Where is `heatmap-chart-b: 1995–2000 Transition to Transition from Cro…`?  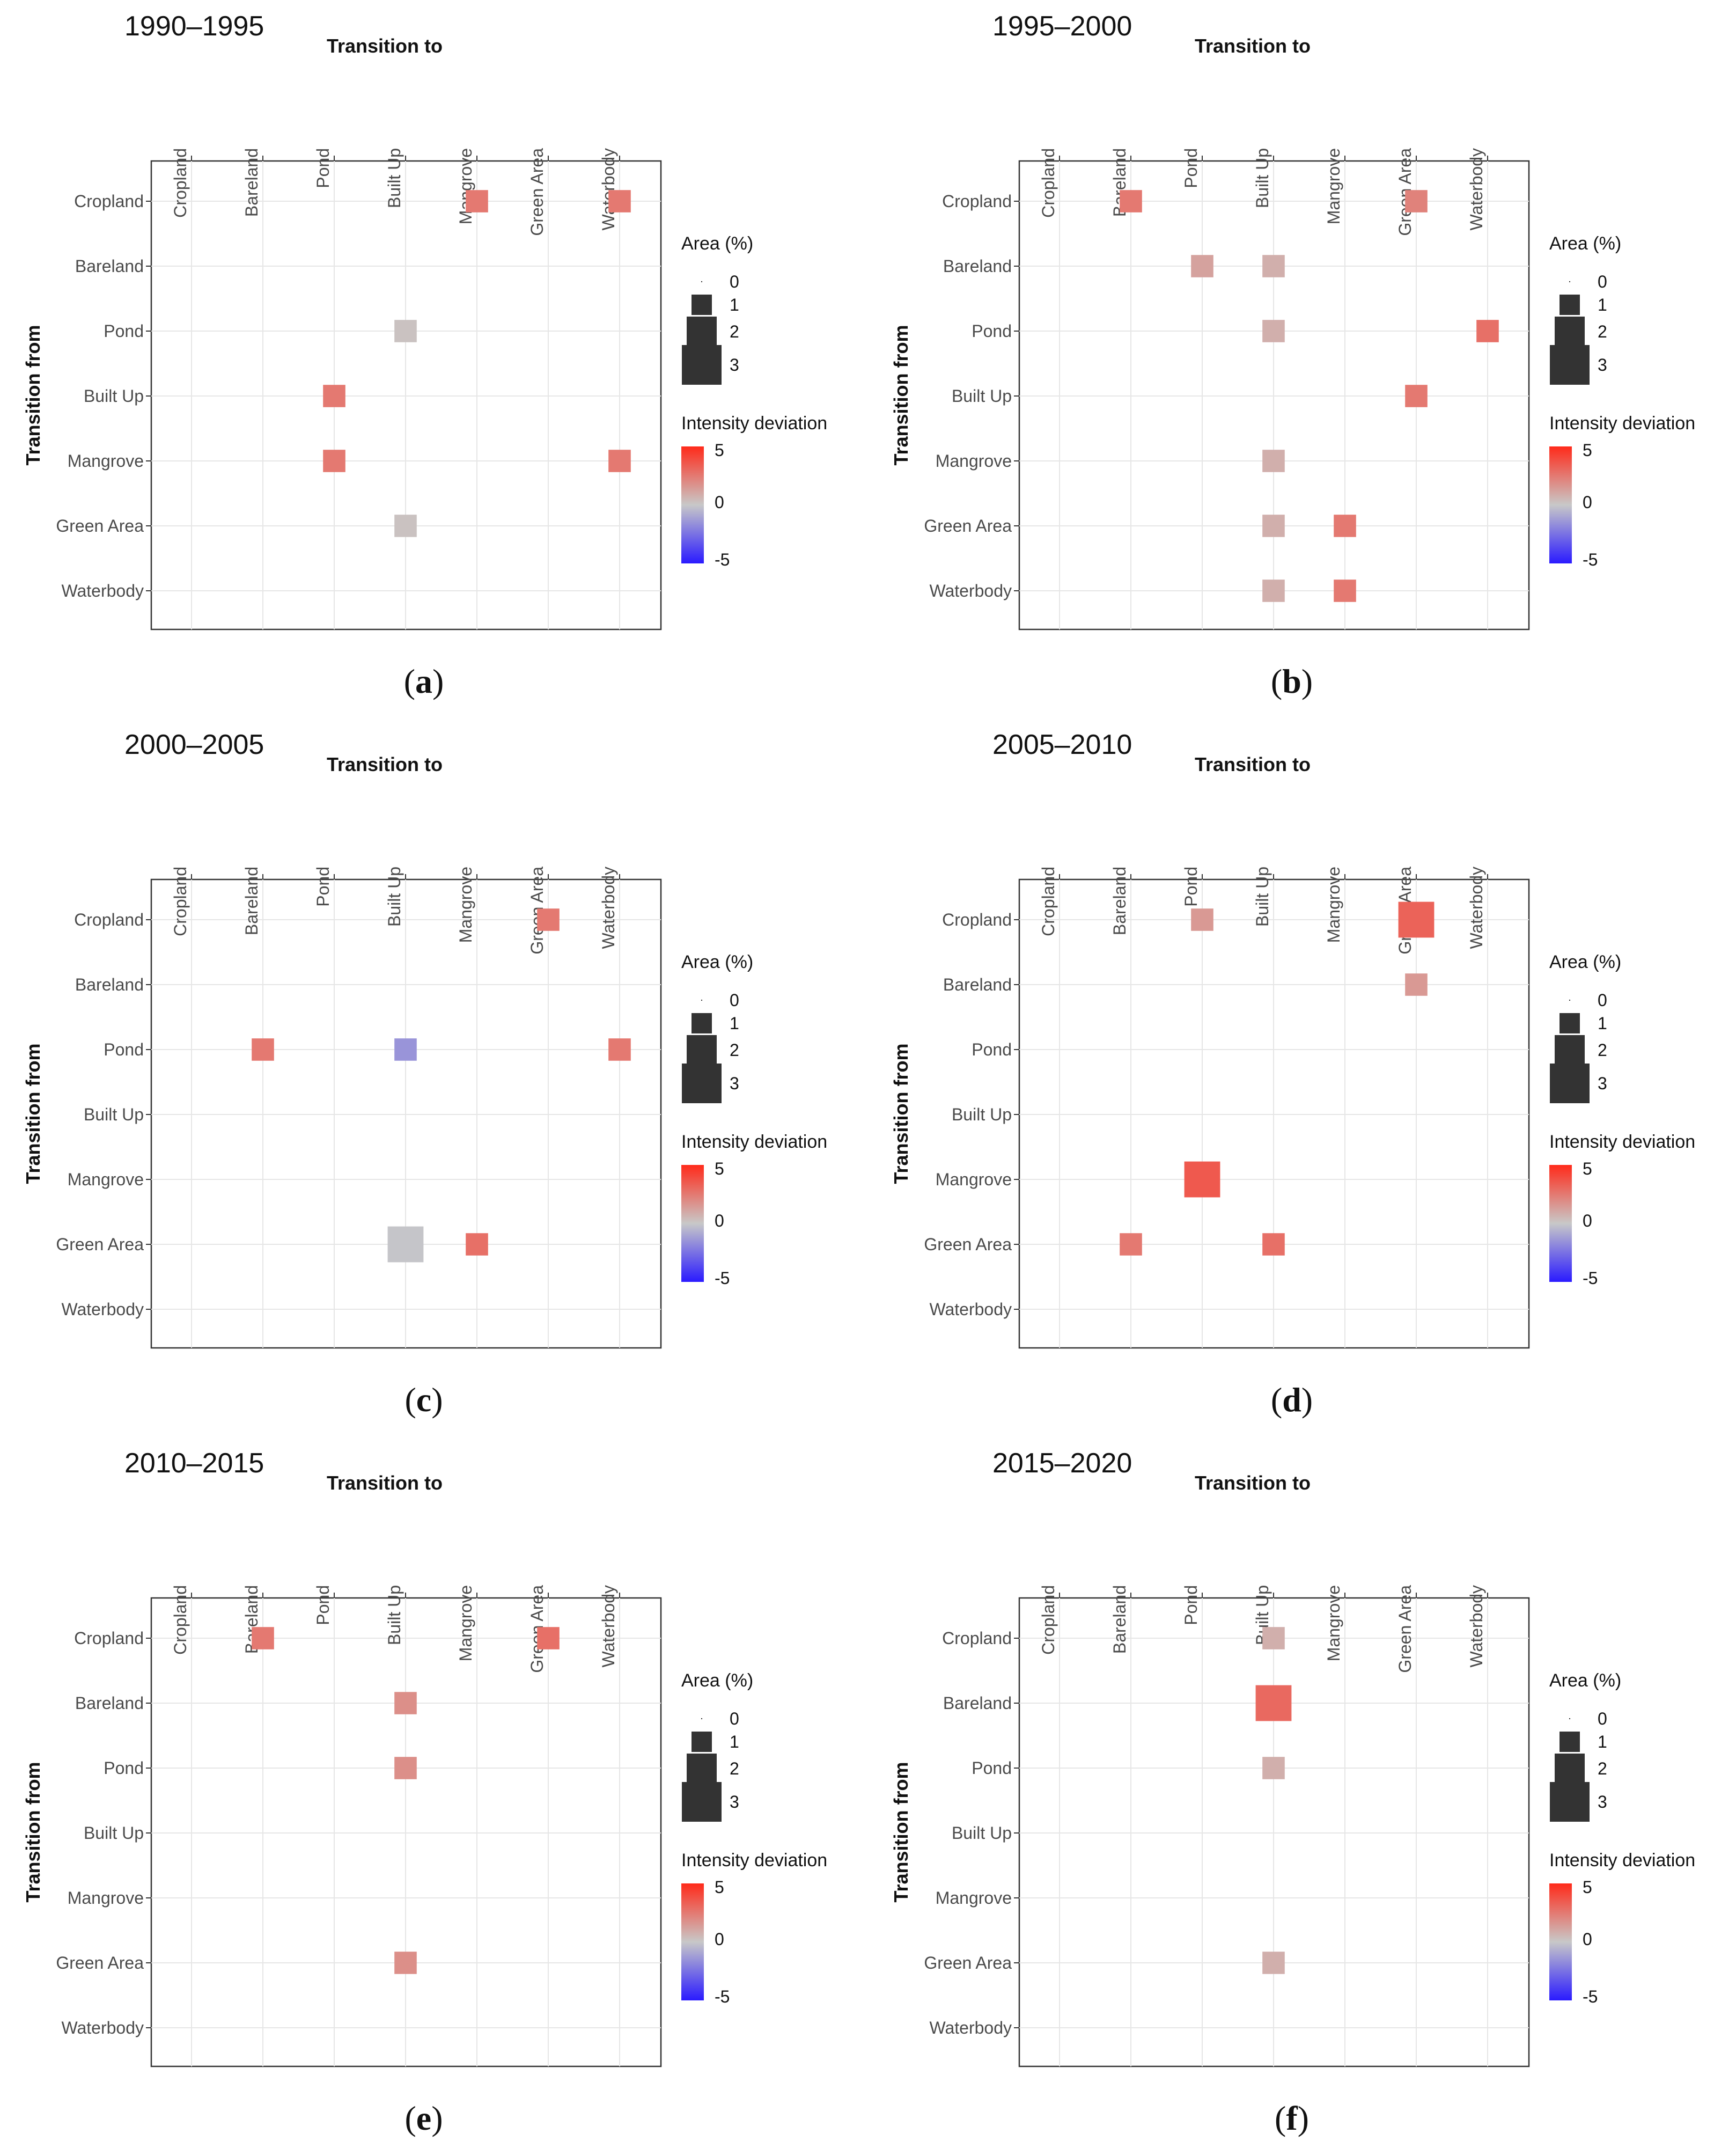
heatmap-chart-b: 1995–2000 Transition to Transition from Cro… is located at coordinates (1292, 355).